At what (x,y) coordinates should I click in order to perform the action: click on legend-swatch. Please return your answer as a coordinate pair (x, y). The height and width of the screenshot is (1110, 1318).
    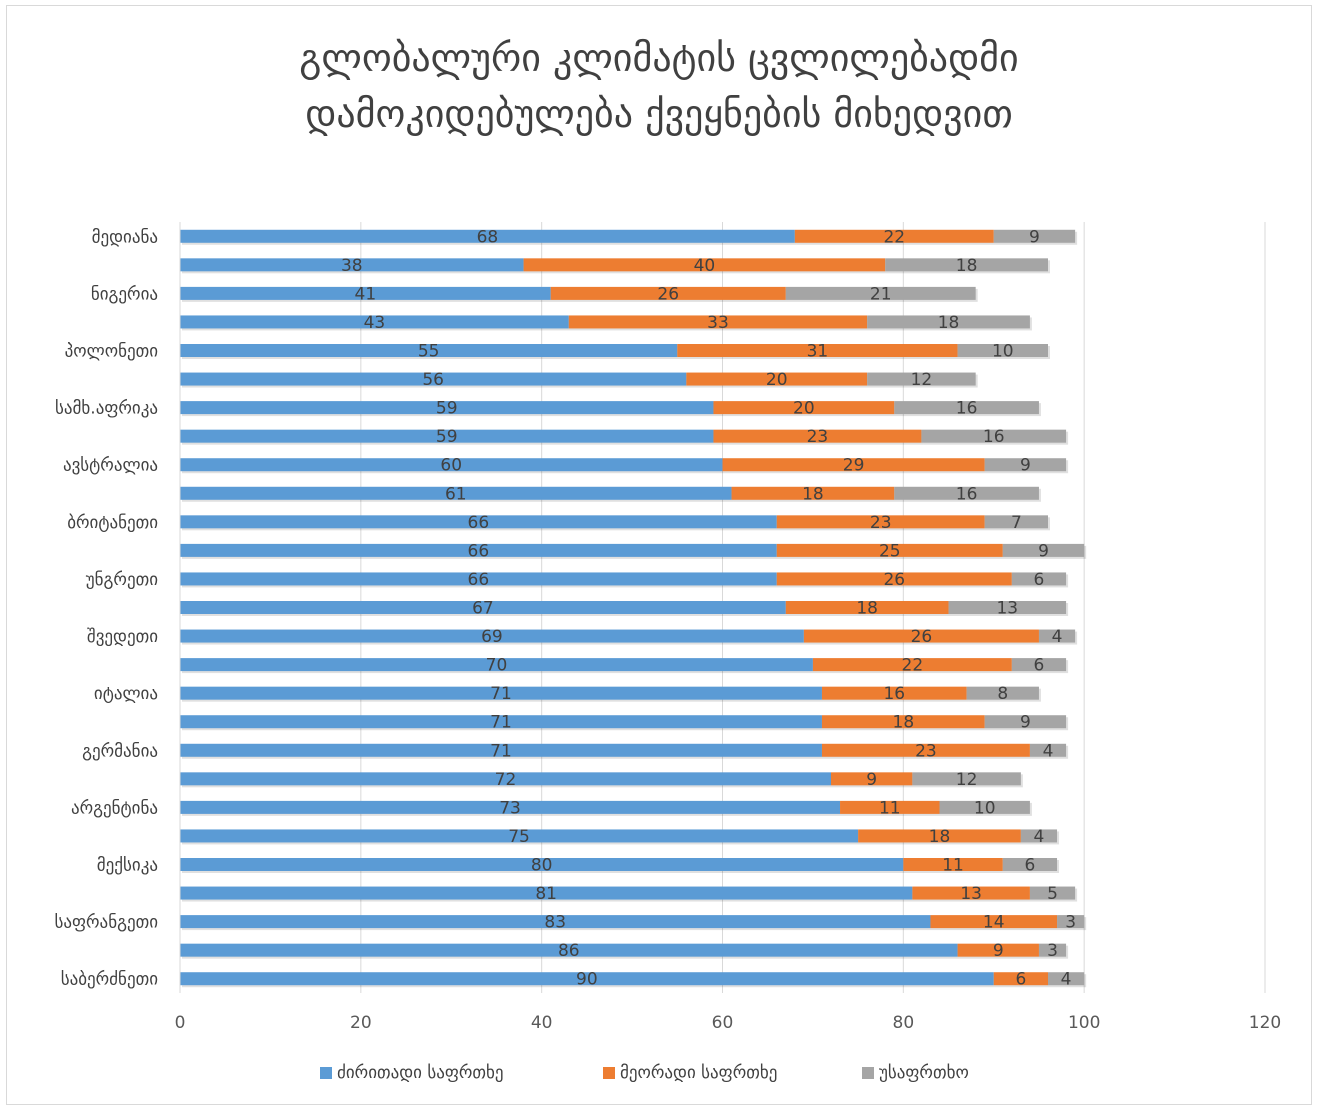
    Looking at the image, I should click on (868, 1073).